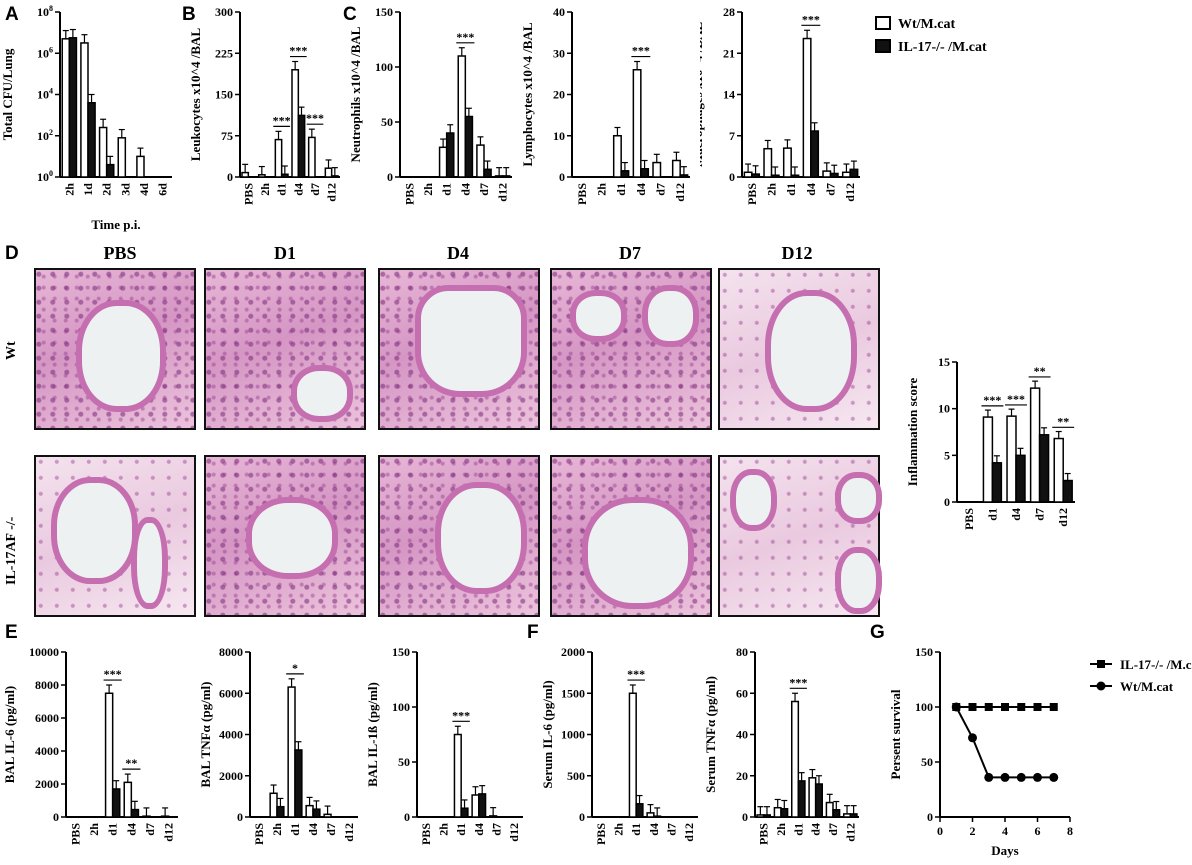 This screenshot has height=865, width=1192. I want to click on y-tick-label: 80, so click(742, 652).